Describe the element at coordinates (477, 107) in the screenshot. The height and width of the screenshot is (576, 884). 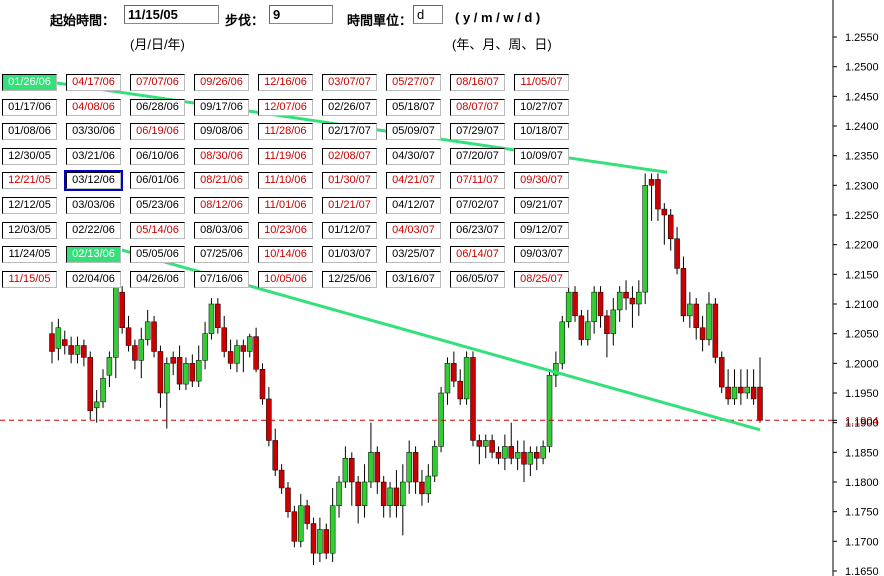
I see `date-cell: 08/07/07` at that location.